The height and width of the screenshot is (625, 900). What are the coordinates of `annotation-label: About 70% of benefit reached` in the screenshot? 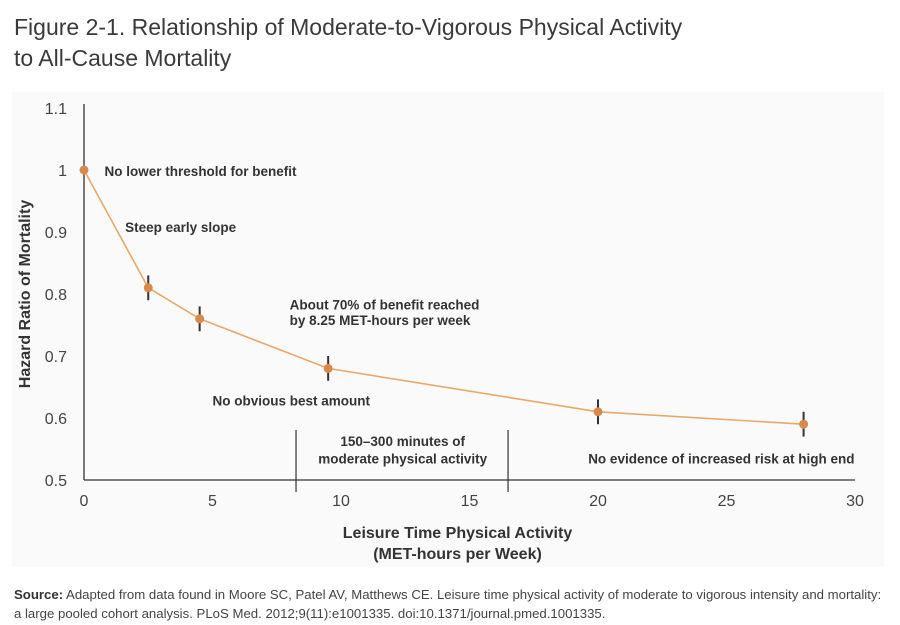 It's located at (385, 305).